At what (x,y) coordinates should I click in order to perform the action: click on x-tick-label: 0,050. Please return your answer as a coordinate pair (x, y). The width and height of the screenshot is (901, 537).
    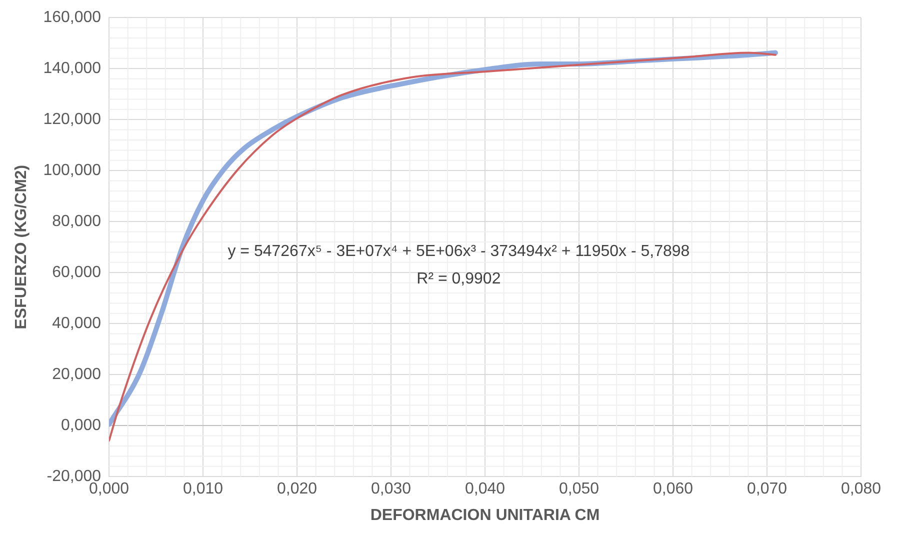
    Looking at the image, I should click on (579, 489).